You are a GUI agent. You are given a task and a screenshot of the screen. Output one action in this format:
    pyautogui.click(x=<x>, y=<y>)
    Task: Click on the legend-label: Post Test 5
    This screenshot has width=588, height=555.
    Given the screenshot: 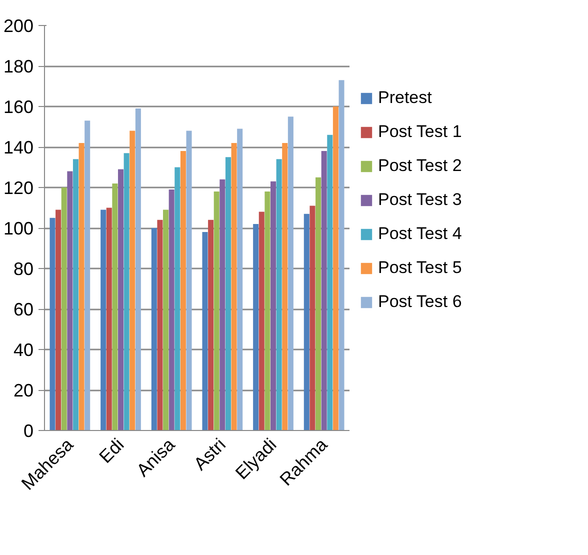 What is the action you would take?
    pyautogui.click(x=420, y=268)
    